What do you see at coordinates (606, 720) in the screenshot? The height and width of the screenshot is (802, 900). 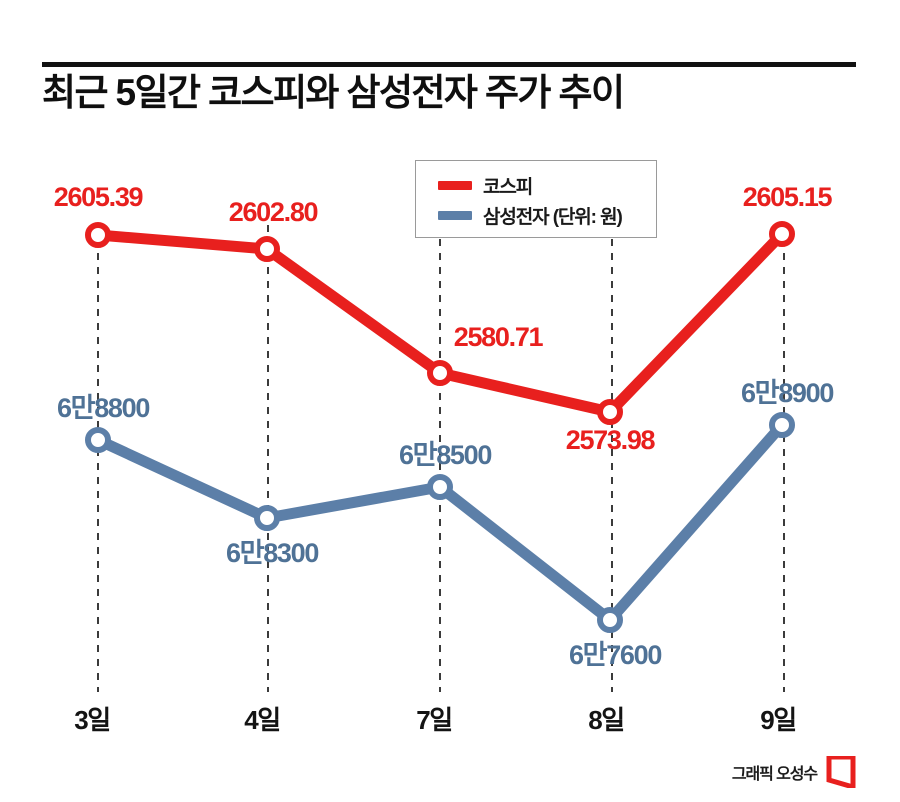 I see `x-axis-tick-label: 8일` at bounding box center [606, 720].